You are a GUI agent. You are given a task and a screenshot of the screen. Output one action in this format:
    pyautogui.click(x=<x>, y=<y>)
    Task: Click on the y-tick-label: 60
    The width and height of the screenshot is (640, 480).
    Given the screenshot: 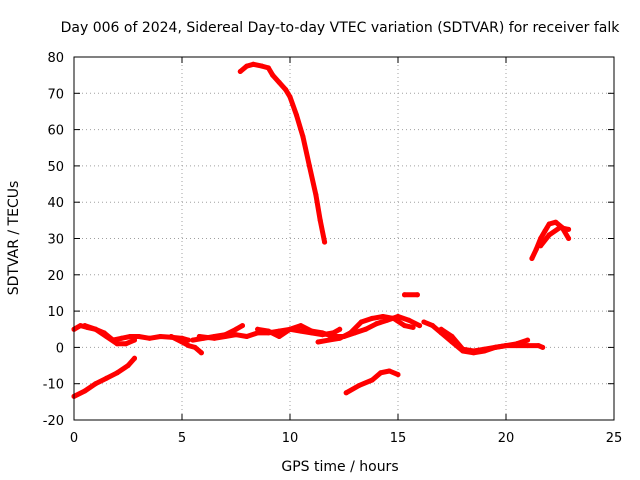 What is the action you would take?
    pyautogui.click(x=55, y=131)
    